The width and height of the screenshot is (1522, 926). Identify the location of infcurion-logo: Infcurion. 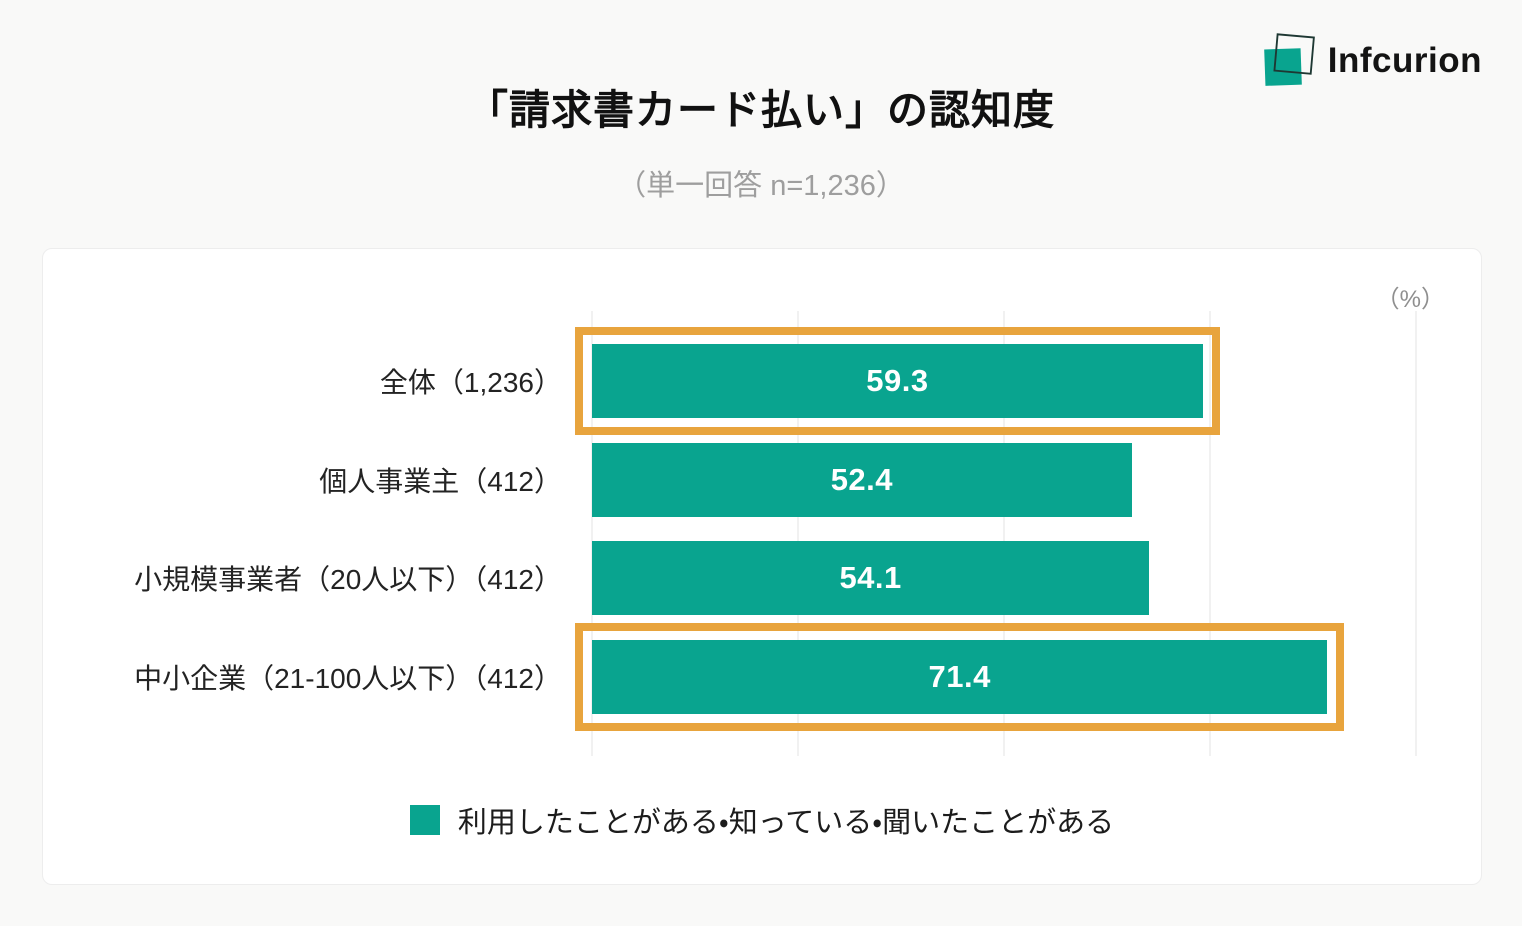
(1372, 61).